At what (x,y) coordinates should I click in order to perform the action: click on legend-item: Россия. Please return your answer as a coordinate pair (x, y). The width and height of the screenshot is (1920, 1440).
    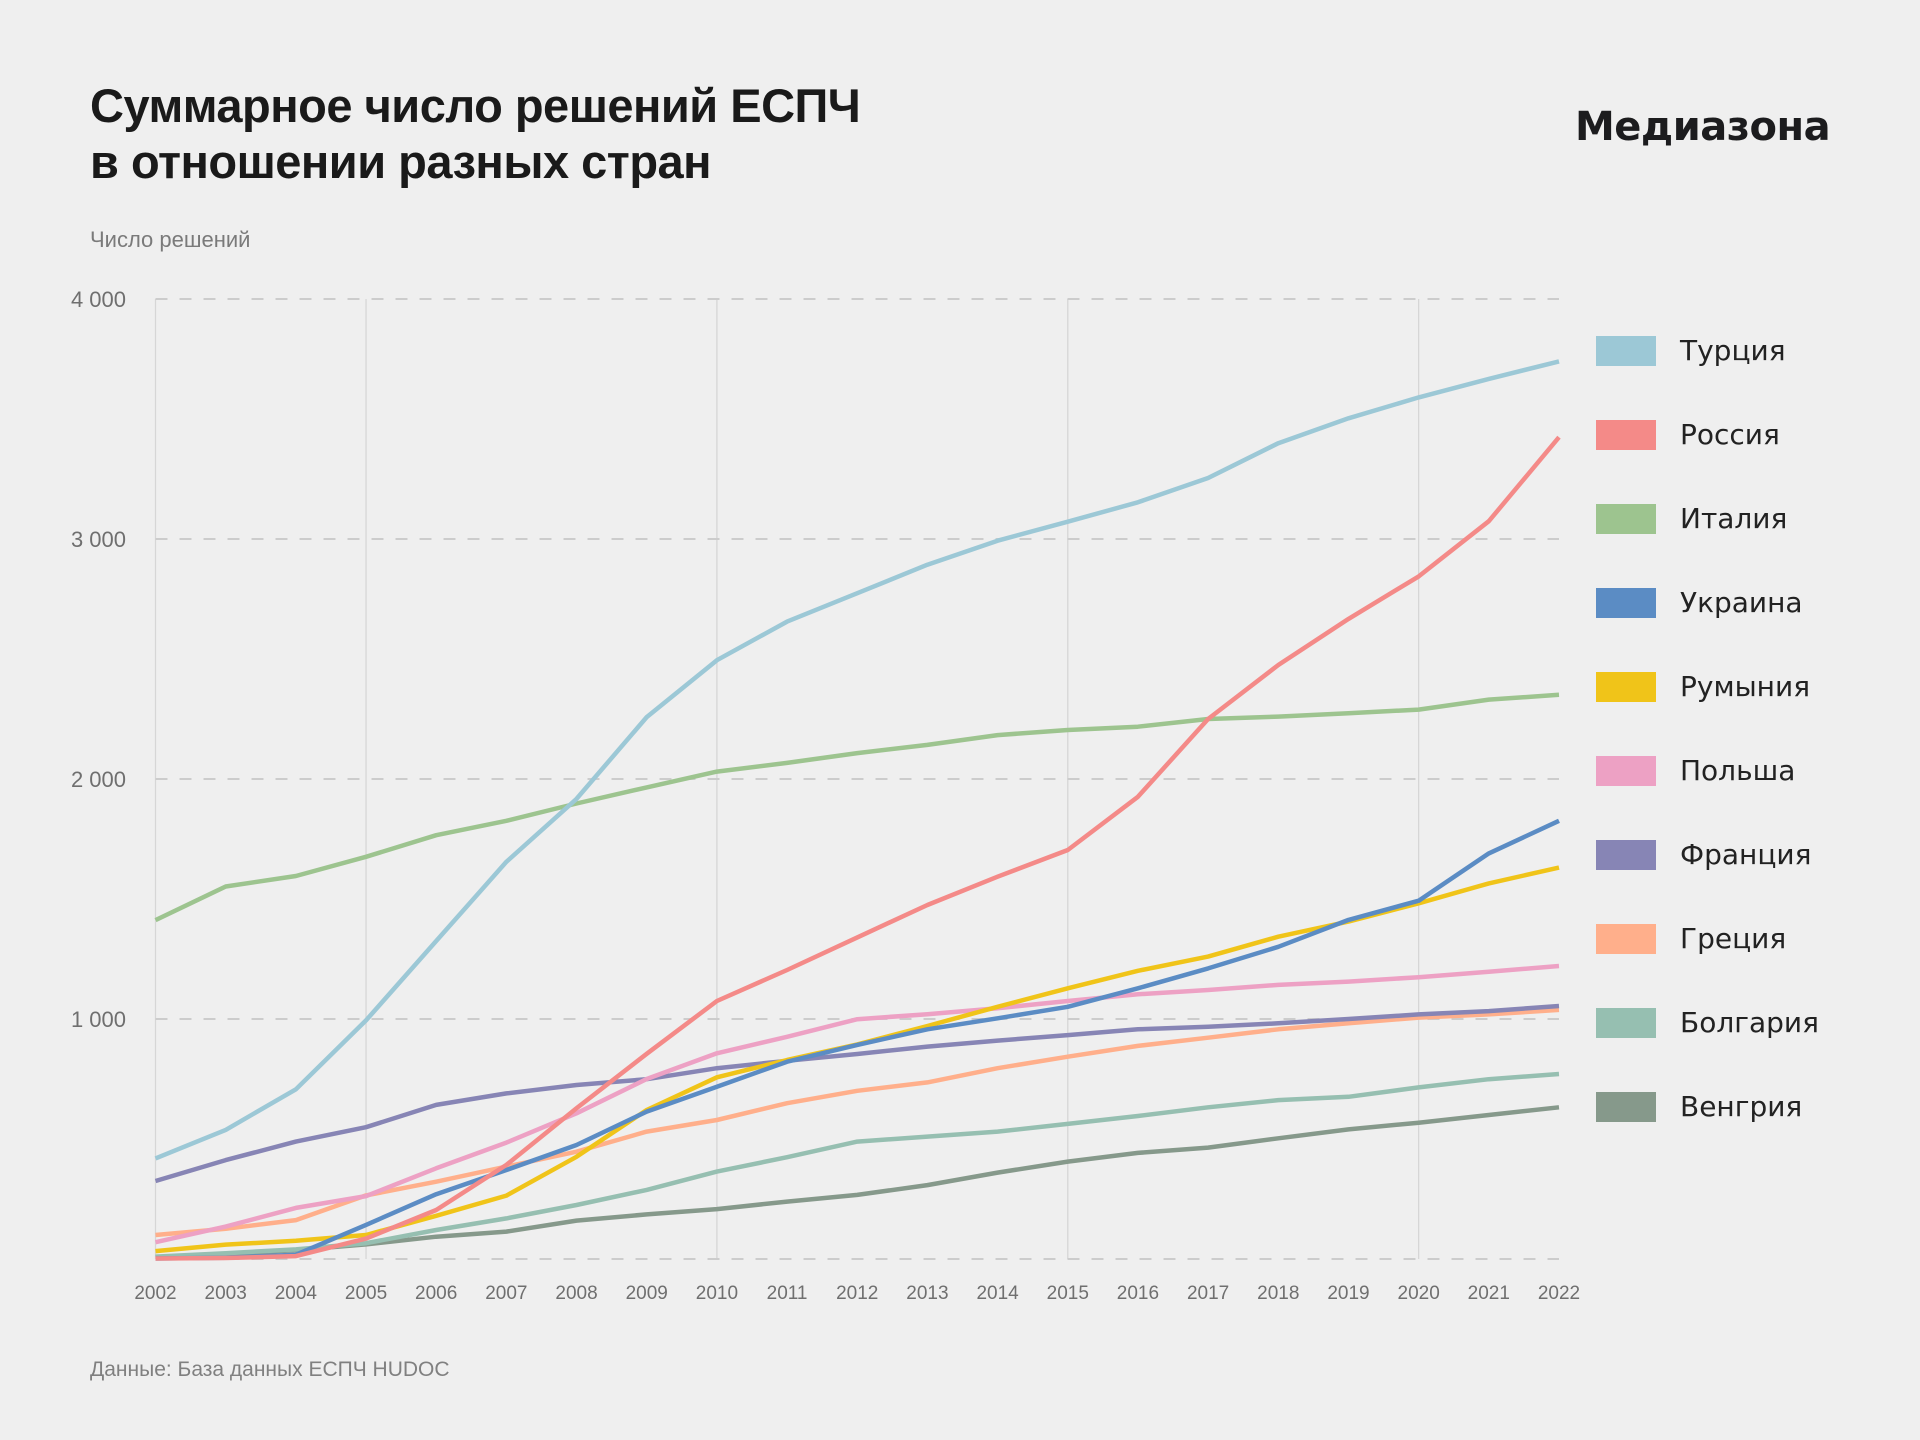
    Looking at the image, I should click on (1756, 434).